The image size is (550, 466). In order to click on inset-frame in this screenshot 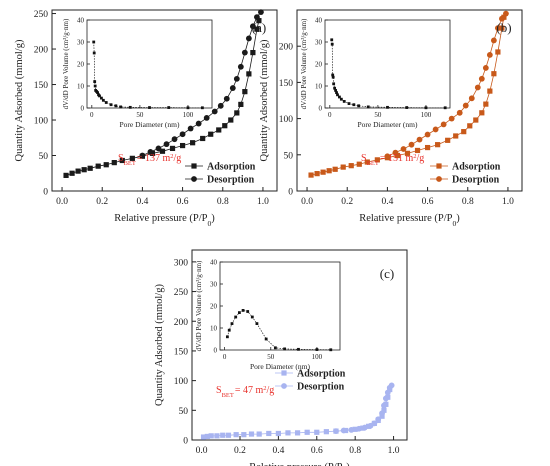, I will do `click(387, 64)`.